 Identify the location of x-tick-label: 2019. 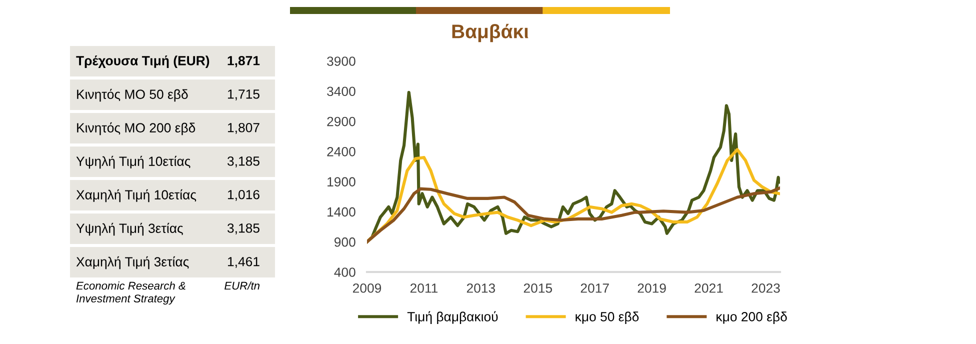
(652, 288).